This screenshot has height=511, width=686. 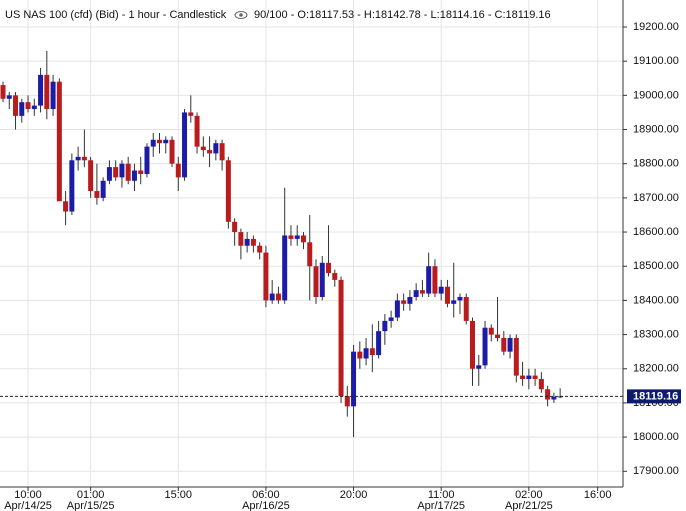 I want to click on x-tick-label: 16:00, so click(x=598, y=495).